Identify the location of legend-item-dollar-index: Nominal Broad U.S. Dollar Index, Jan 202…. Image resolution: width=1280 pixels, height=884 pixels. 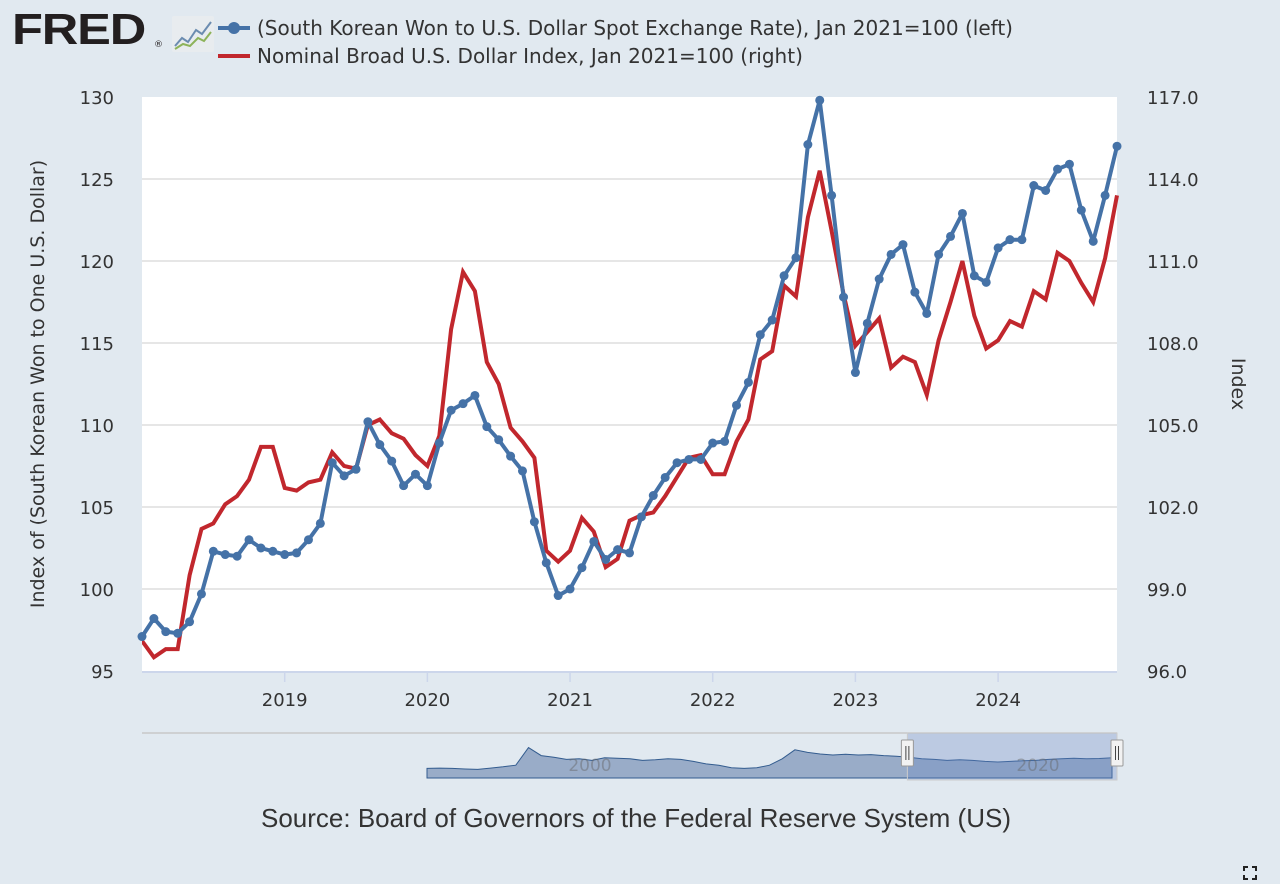
(615, 56).